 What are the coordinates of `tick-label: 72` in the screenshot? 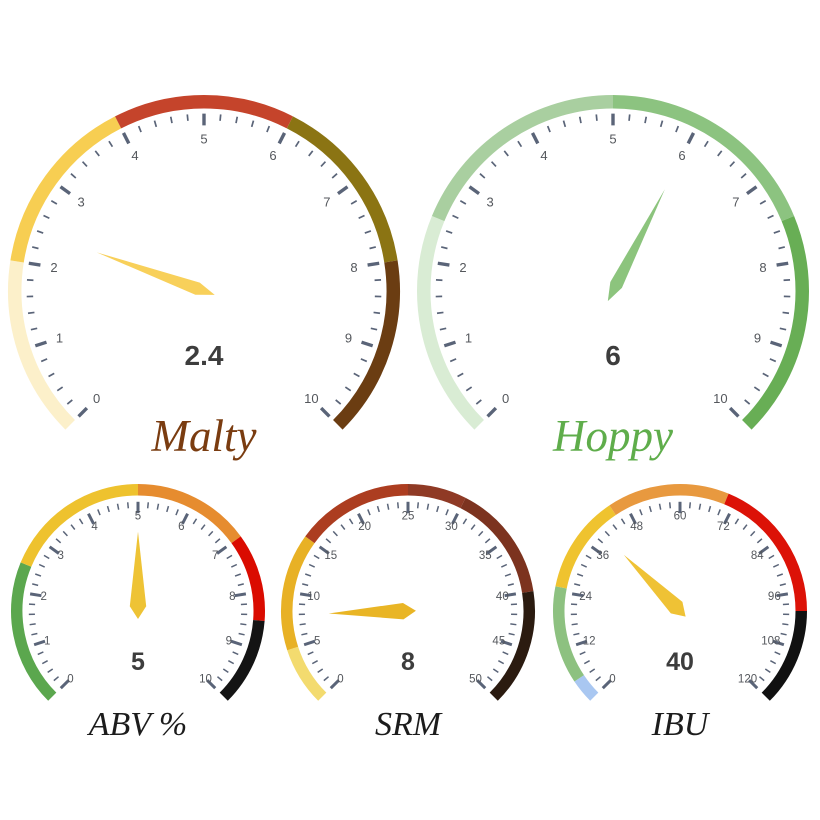 It's located at (723, 527).